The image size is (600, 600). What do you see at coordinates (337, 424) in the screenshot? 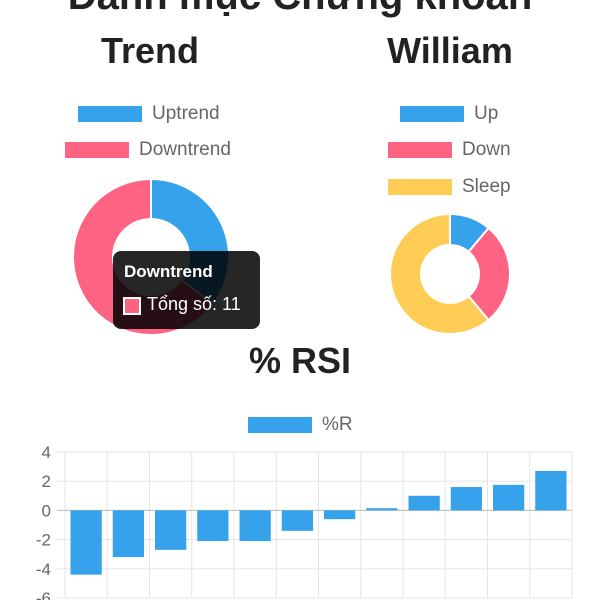
I see `legend-label: %R` at bounding box center [337, 424].